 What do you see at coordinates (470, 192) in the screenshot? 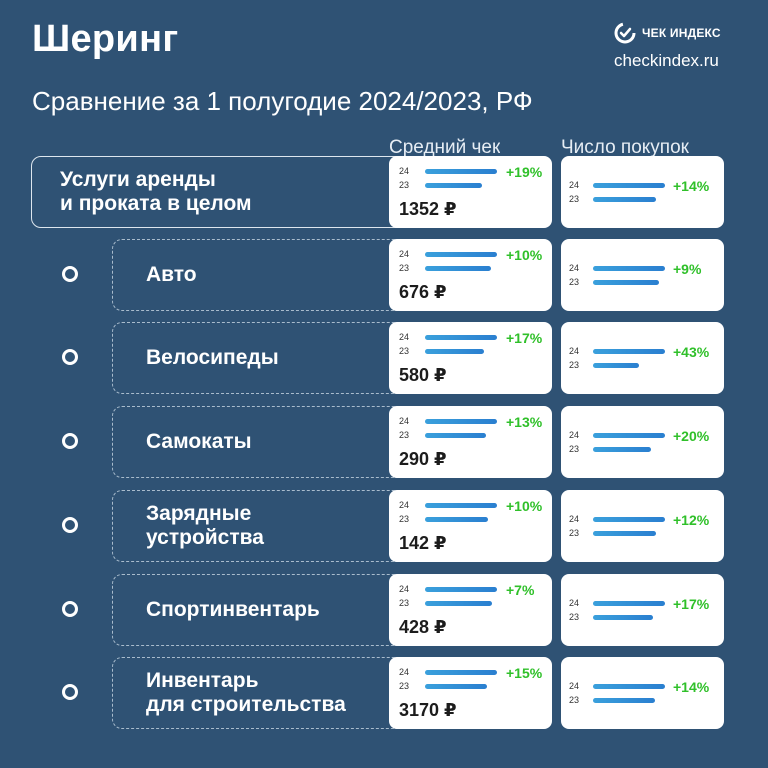
I see `avg-check-card: 1352 ₽ 24 23 +19%` at bounding box center [470, 192].